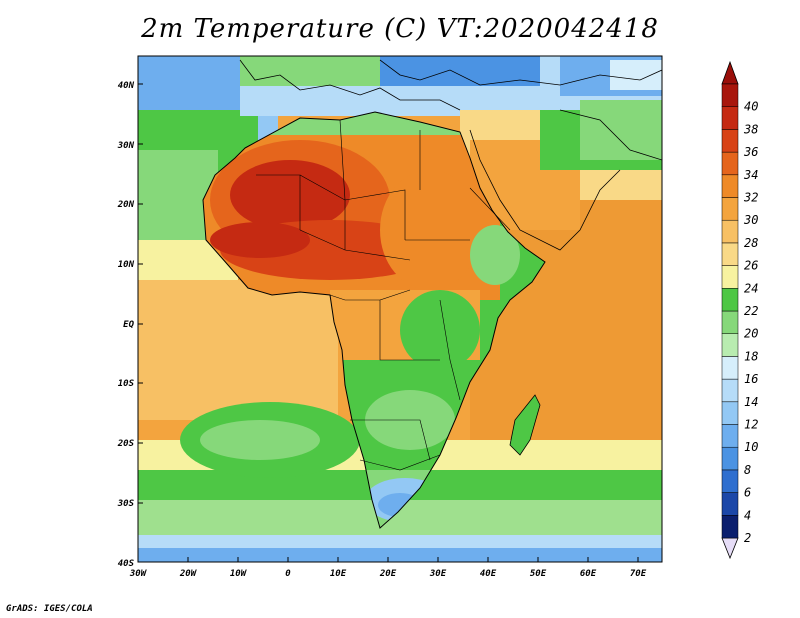 The height and width of the screenshot is (618, 800). Describe the element at coordinates (750, 220) in the screenshot. I see `colorbar-label: 30` at that location.